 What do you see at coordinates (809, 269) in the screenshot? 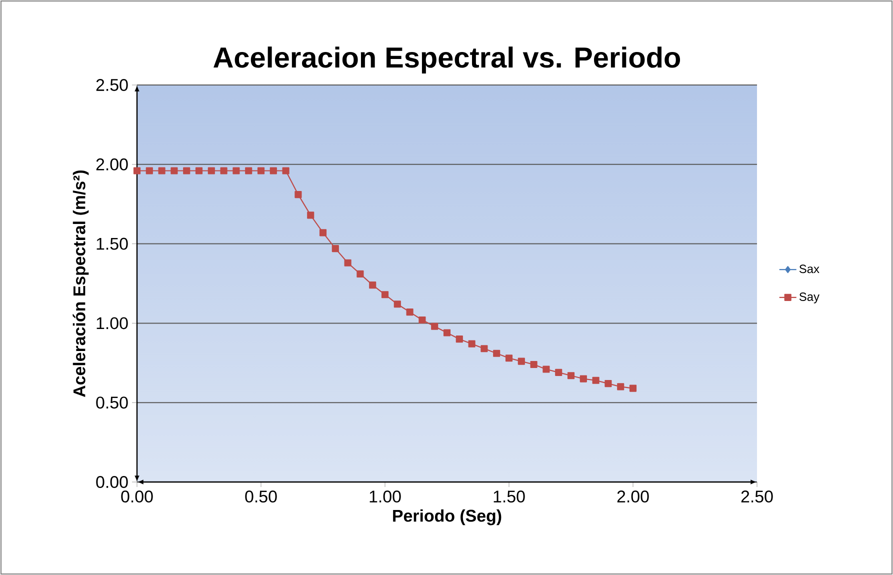
I see `legend-label: Sax` at bounding box center [809, 269].